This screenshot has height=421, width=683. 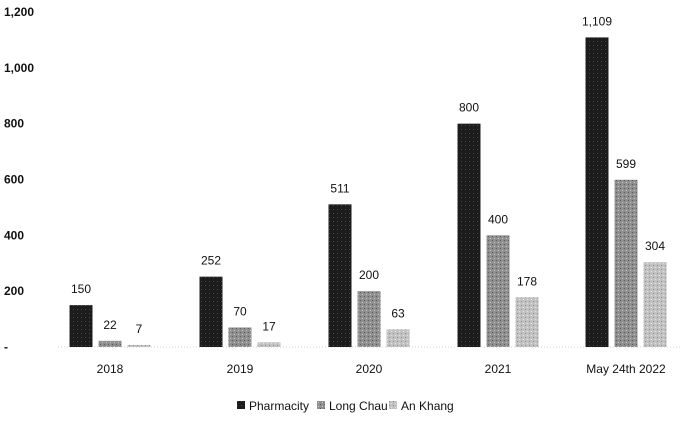 What do you see at coordinates (655, 246) in the screenshot?
I see `data-label: 304` at bounding box center [655, 246].